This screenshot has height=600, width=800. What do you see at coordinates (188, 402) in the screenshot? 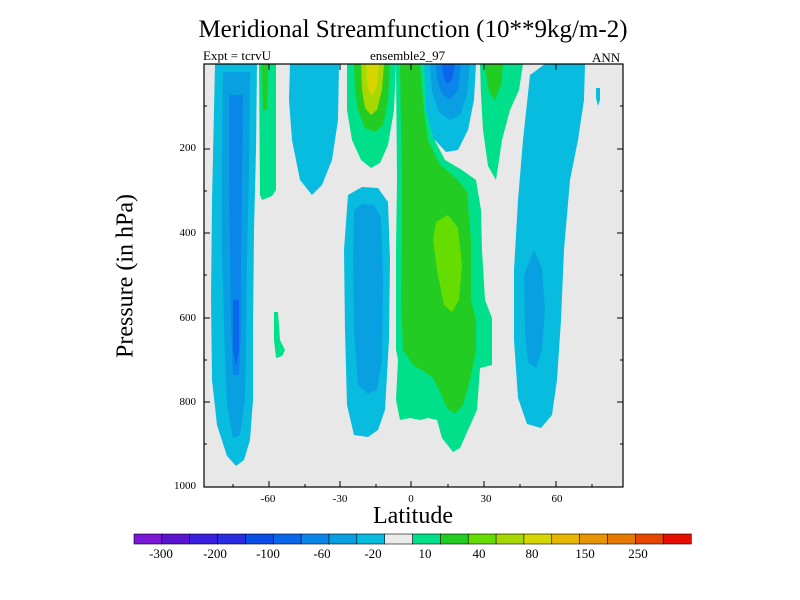
I see `y-tick-label: 800` at bounding box center [188, 402].